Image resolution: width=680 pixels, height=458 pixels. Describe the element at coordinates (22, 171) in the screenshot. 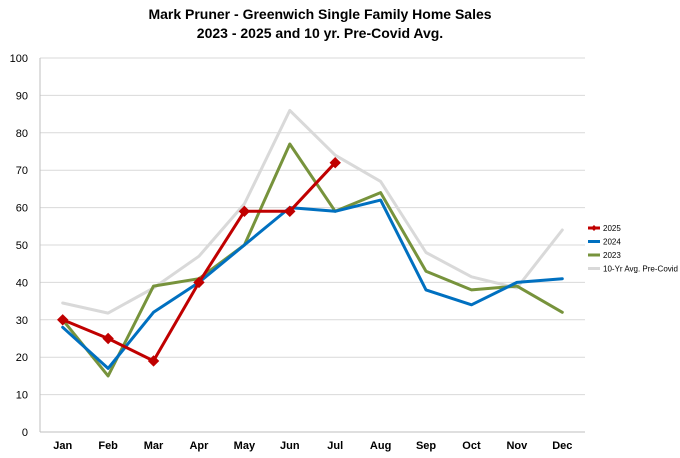

I see `y-tick-label: 70` at that location.